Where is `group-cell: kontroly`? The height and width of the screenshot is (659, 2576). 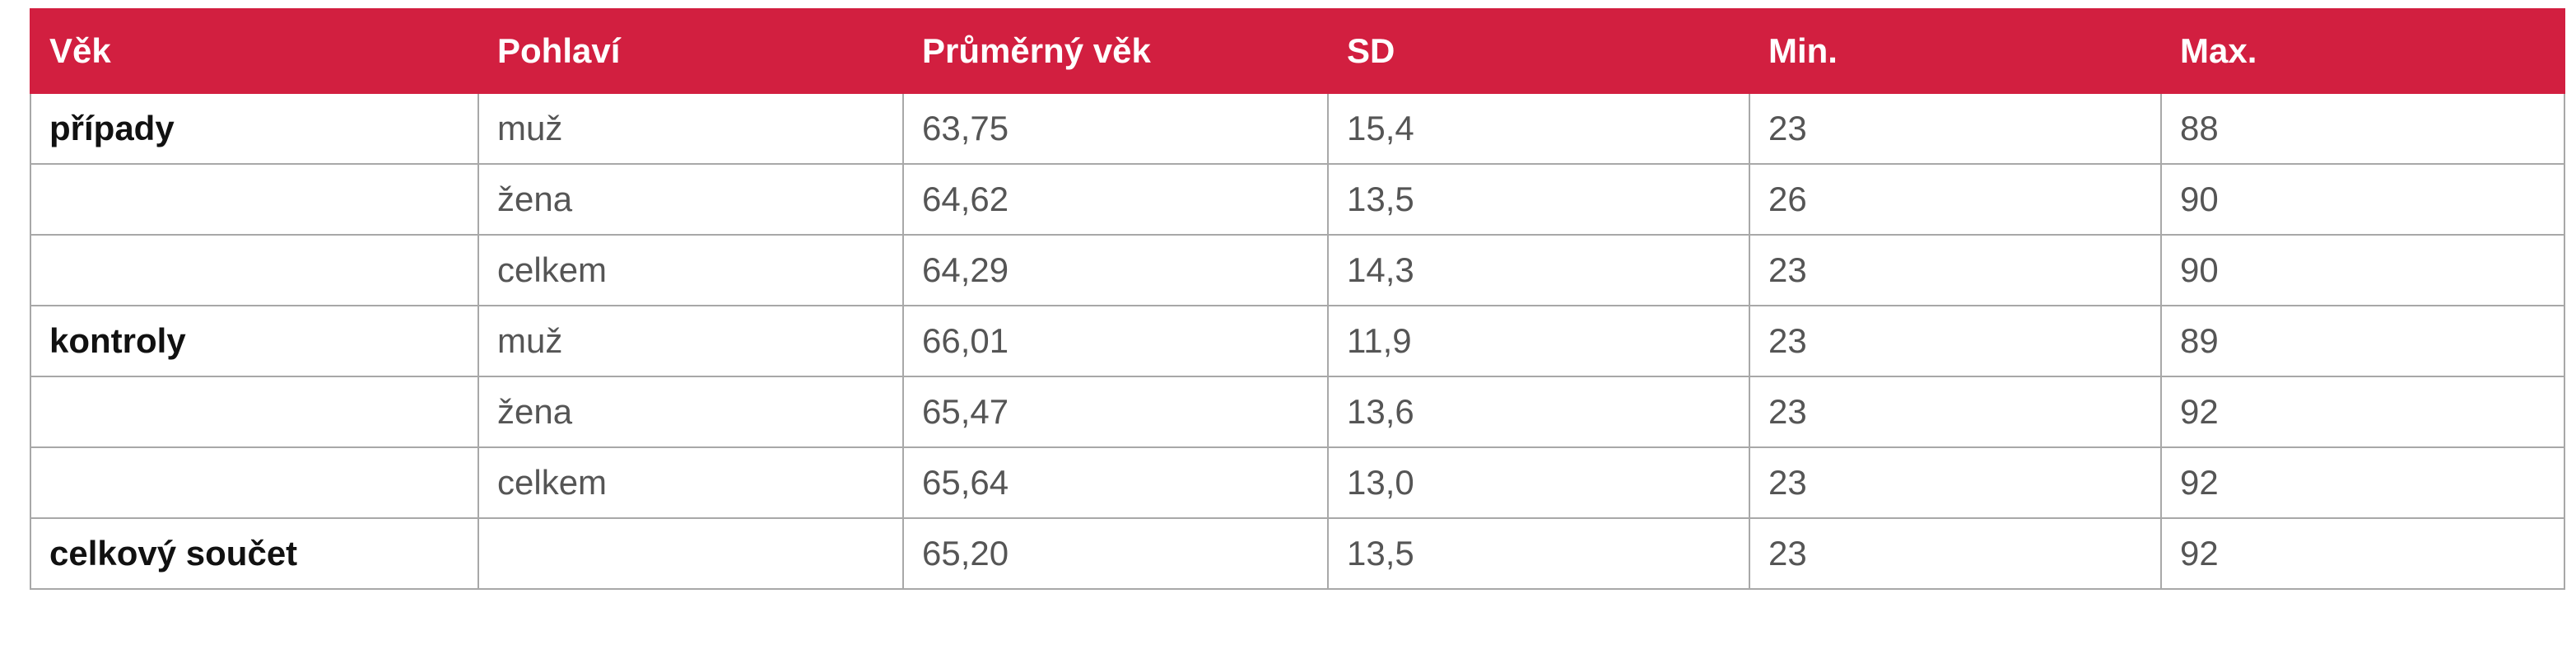
group-cell: kontroly is located at coordinates (255, 341).